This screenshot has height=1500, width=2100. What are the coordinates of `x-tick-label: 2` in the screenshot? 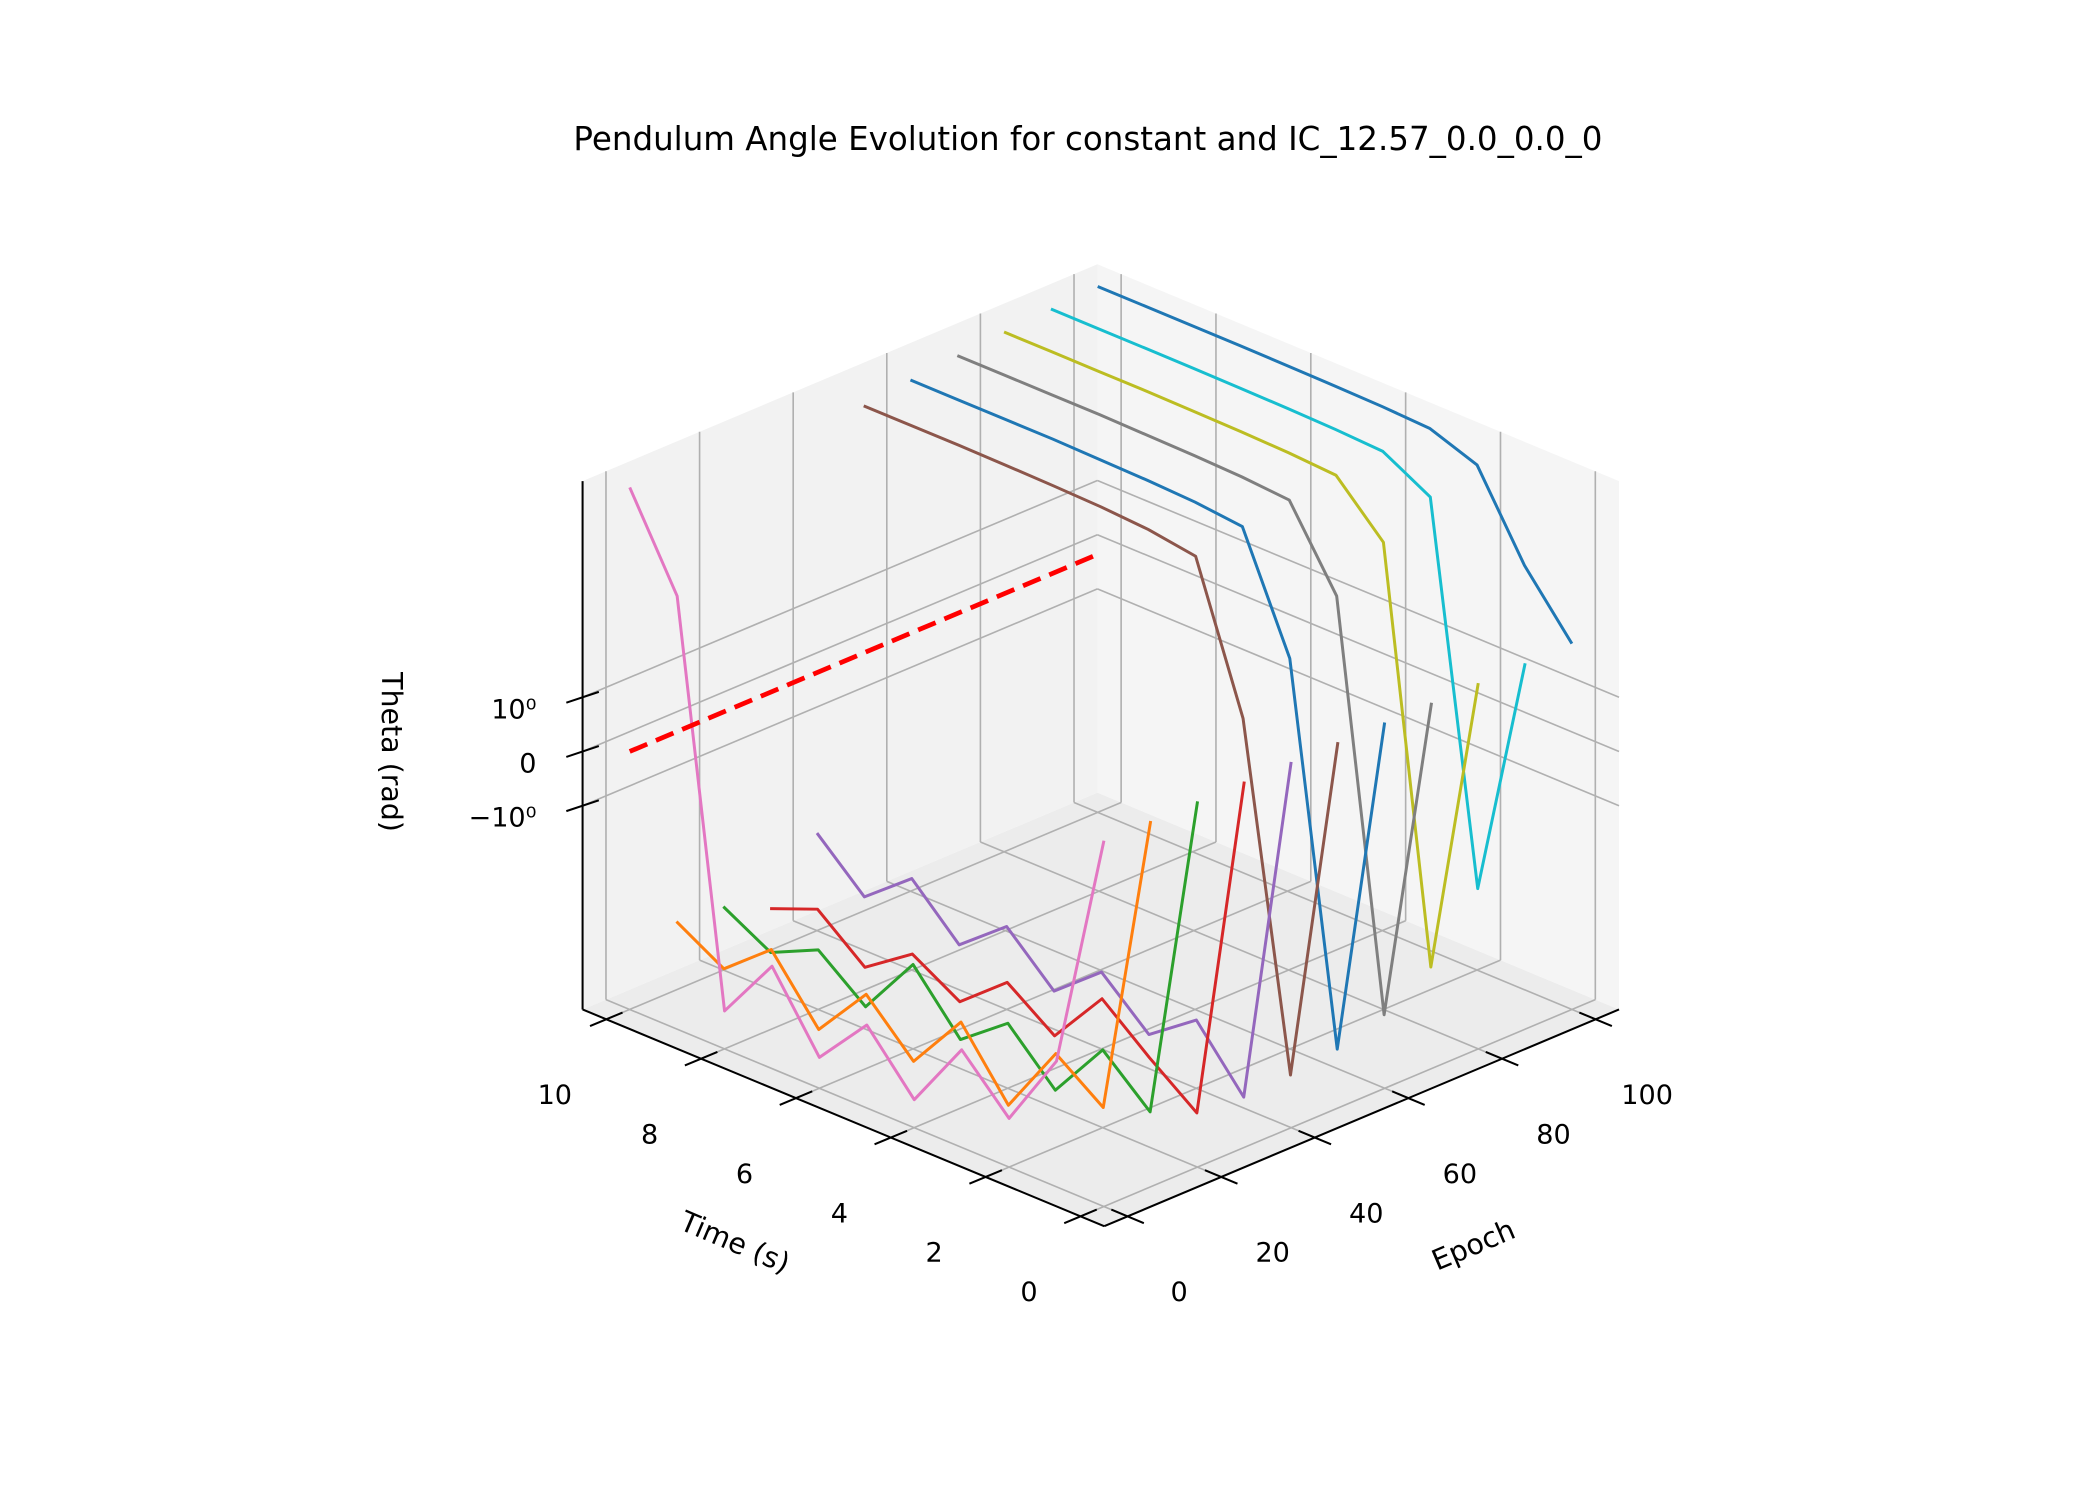 It's located at (934, 1253).